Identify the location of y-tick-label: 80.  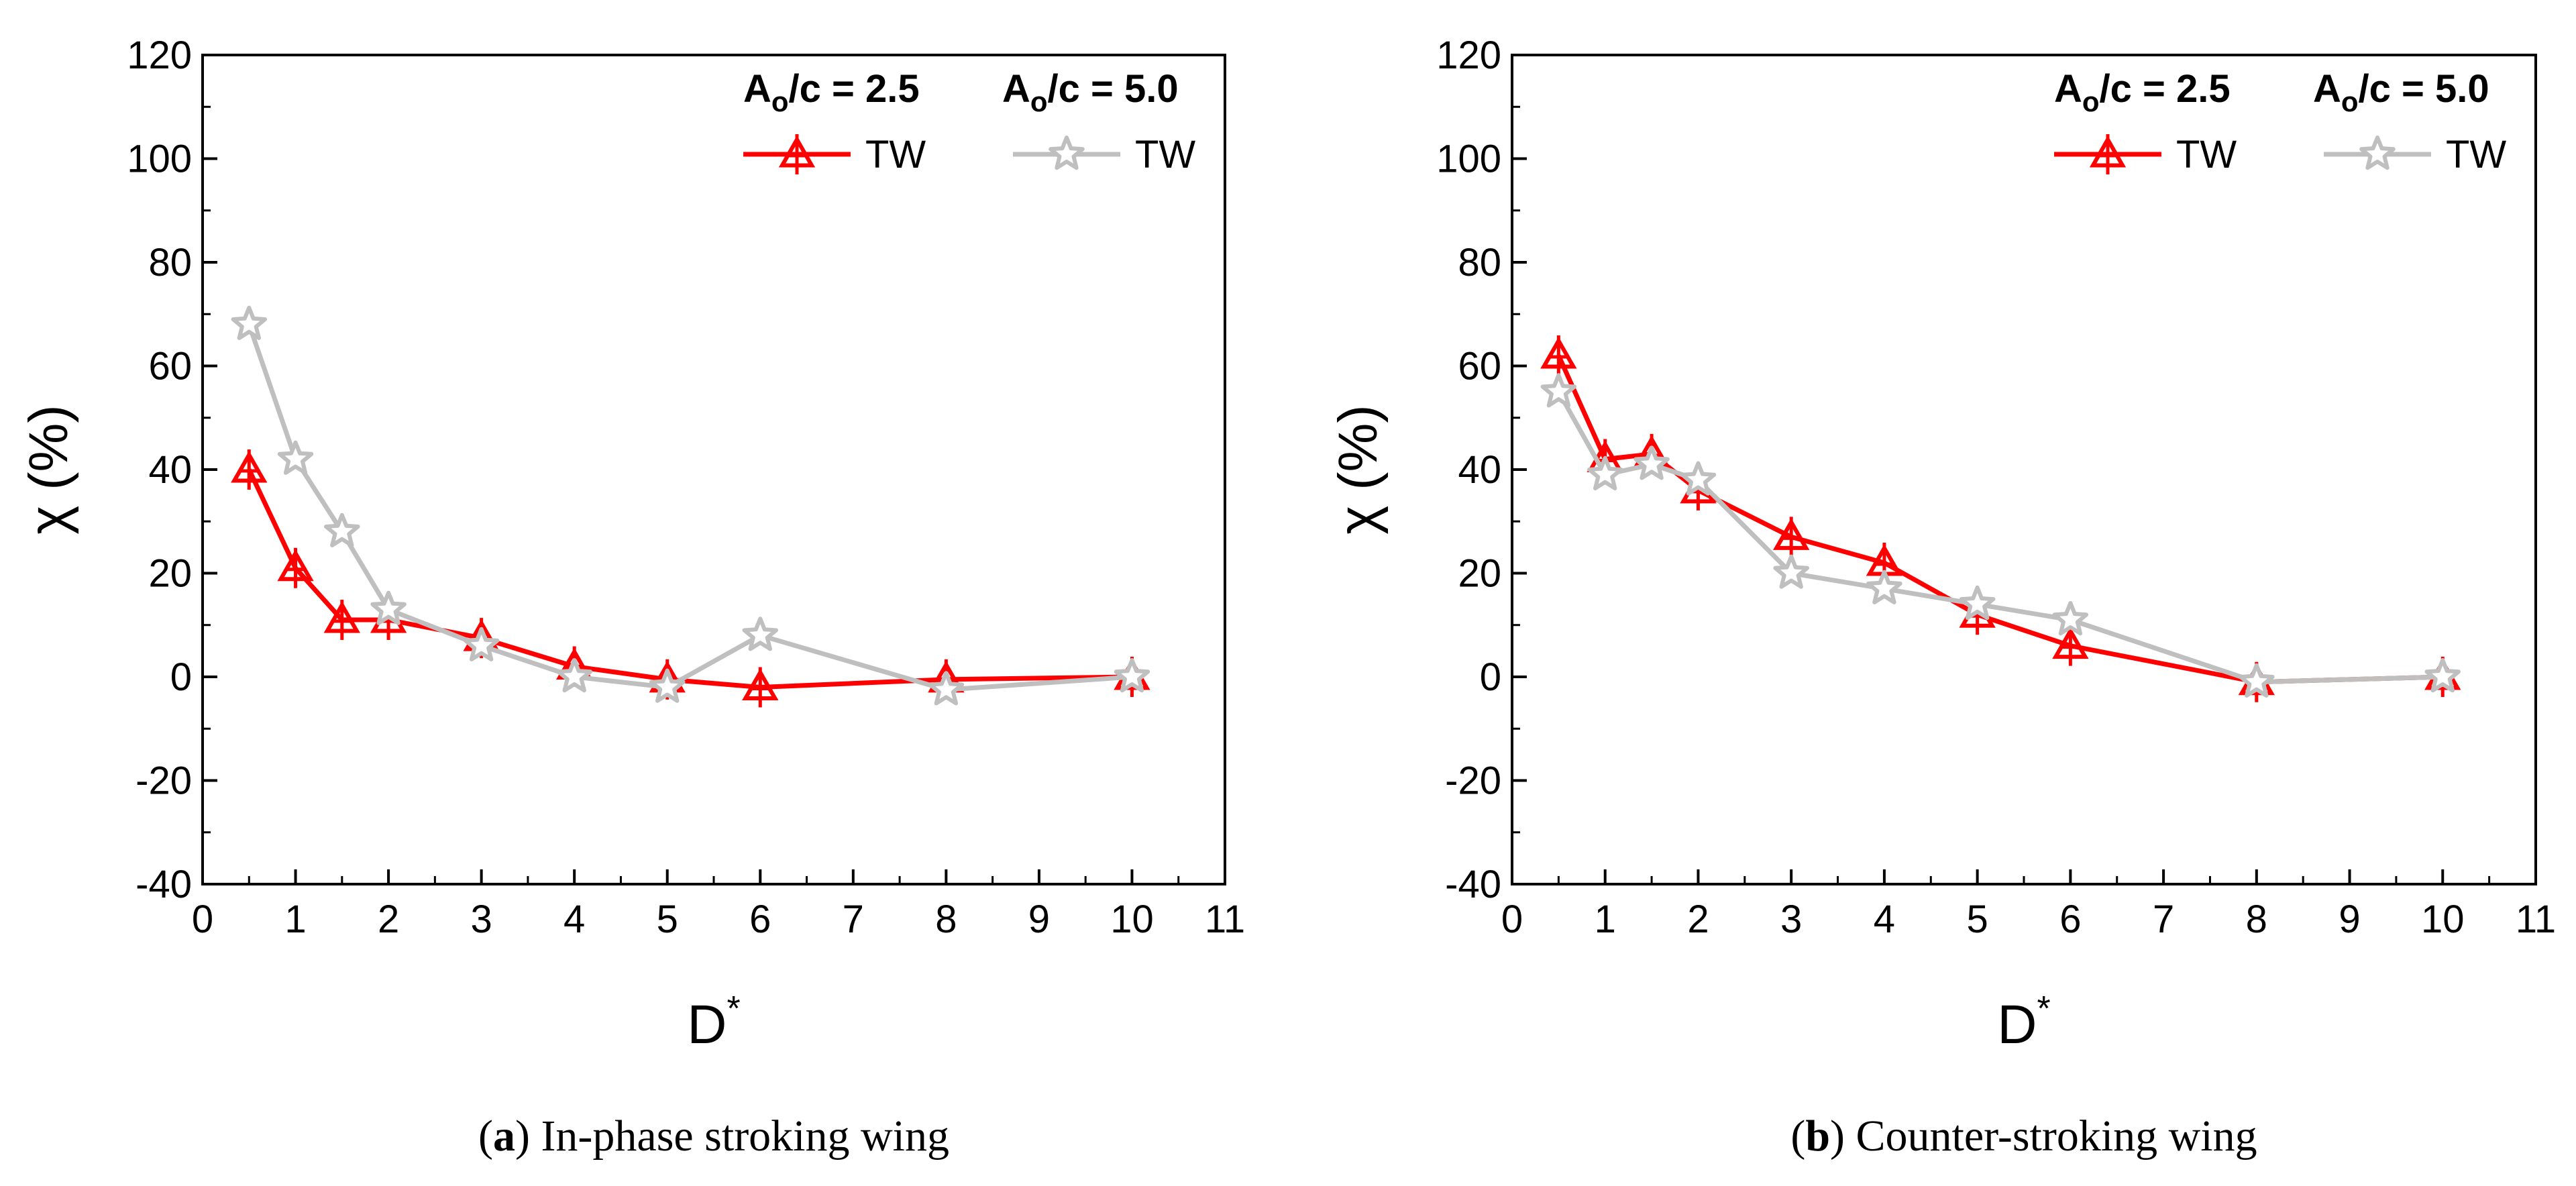
(1479, 262).